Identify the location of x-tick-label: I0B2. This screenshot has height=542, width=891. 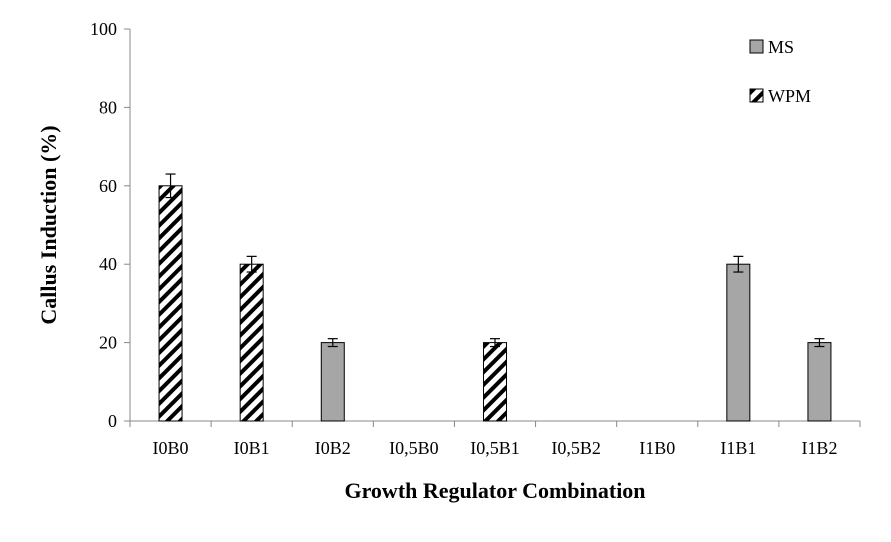
(333, 448).